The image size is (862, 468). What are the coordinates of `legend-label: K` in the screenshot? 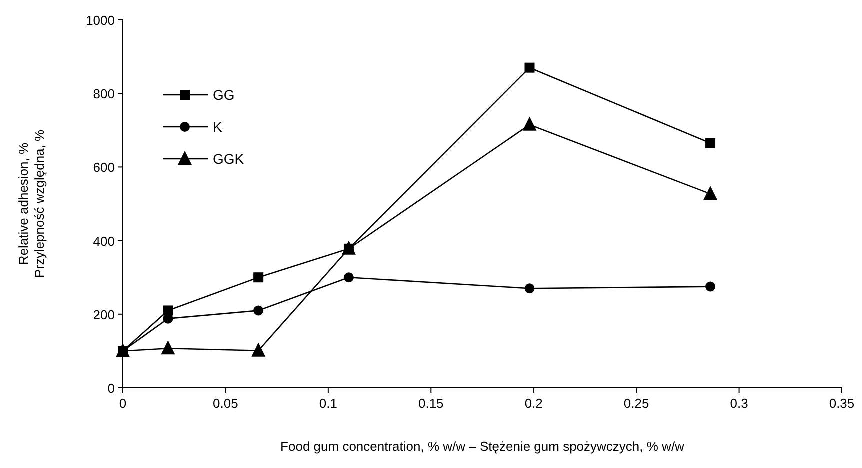 It's located at (218, 127).